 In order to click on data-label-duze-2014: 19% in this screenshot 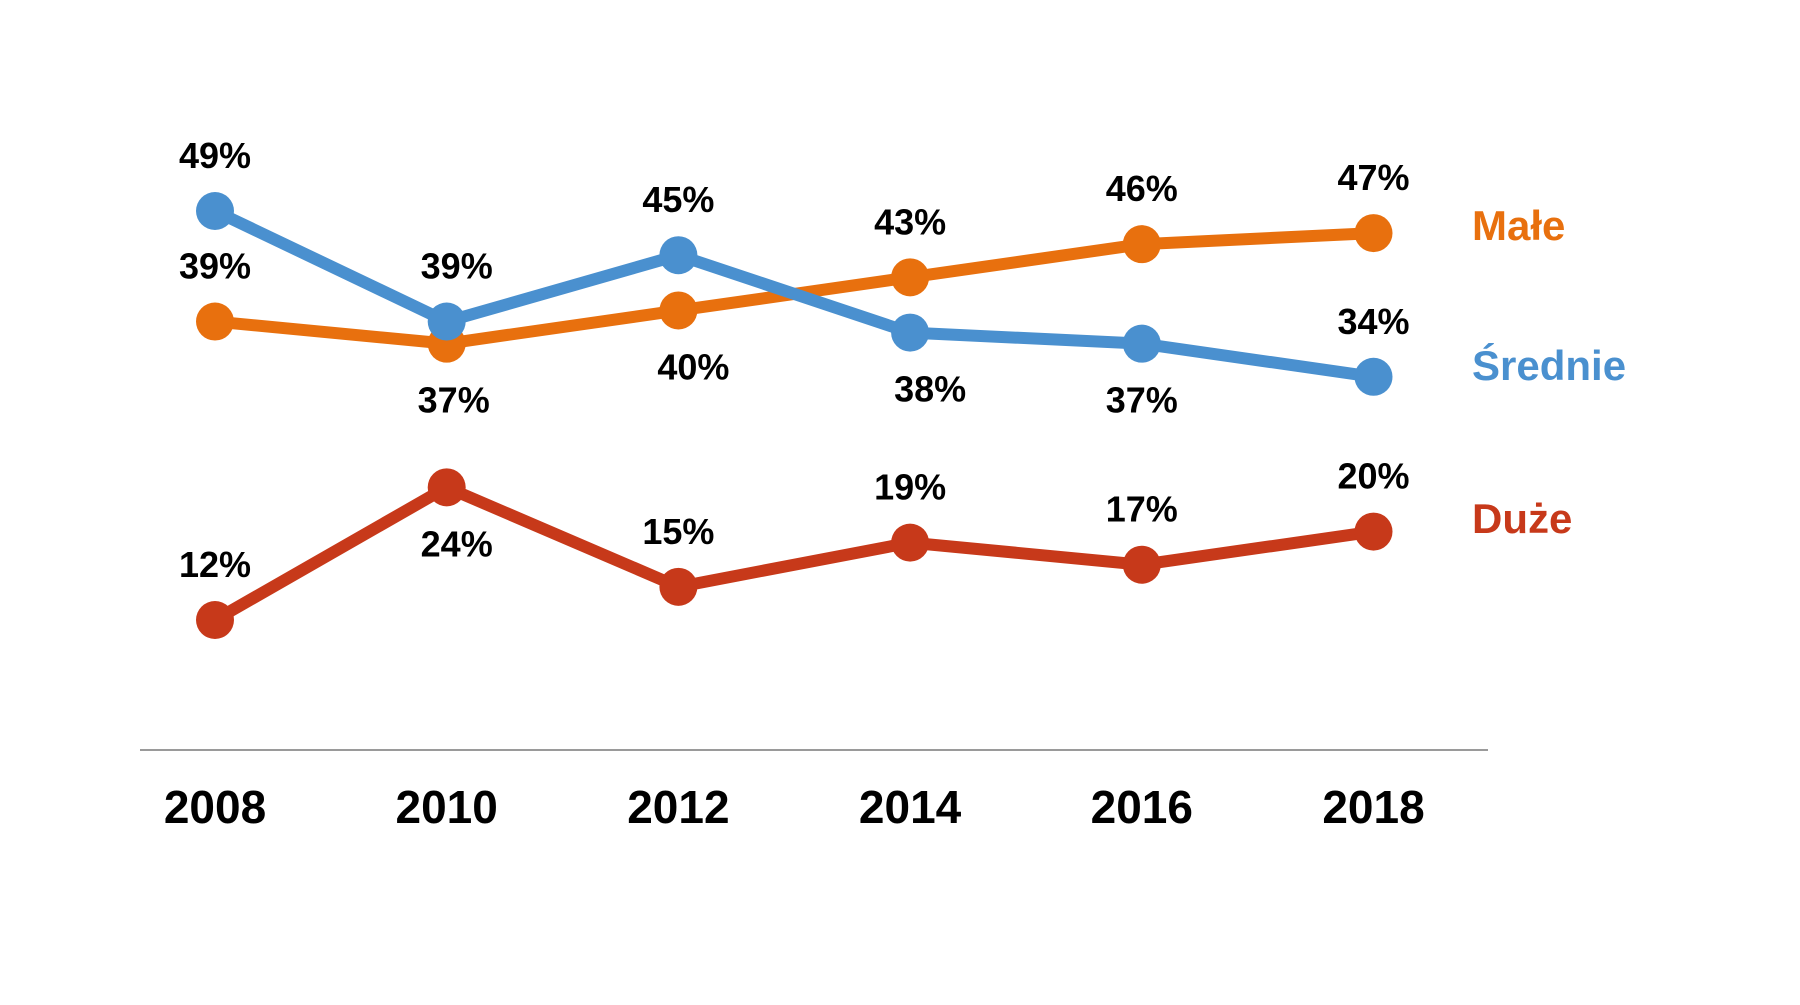, I will do `click(910, 487)`.